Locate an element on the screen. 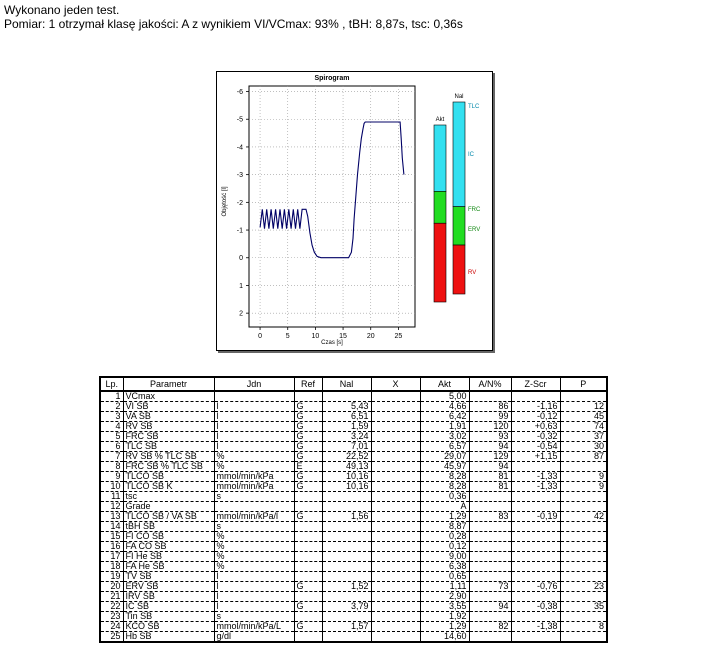 This screenshot has width=711, height=659. cell-p: 87 is located at coordinates (583, 456).